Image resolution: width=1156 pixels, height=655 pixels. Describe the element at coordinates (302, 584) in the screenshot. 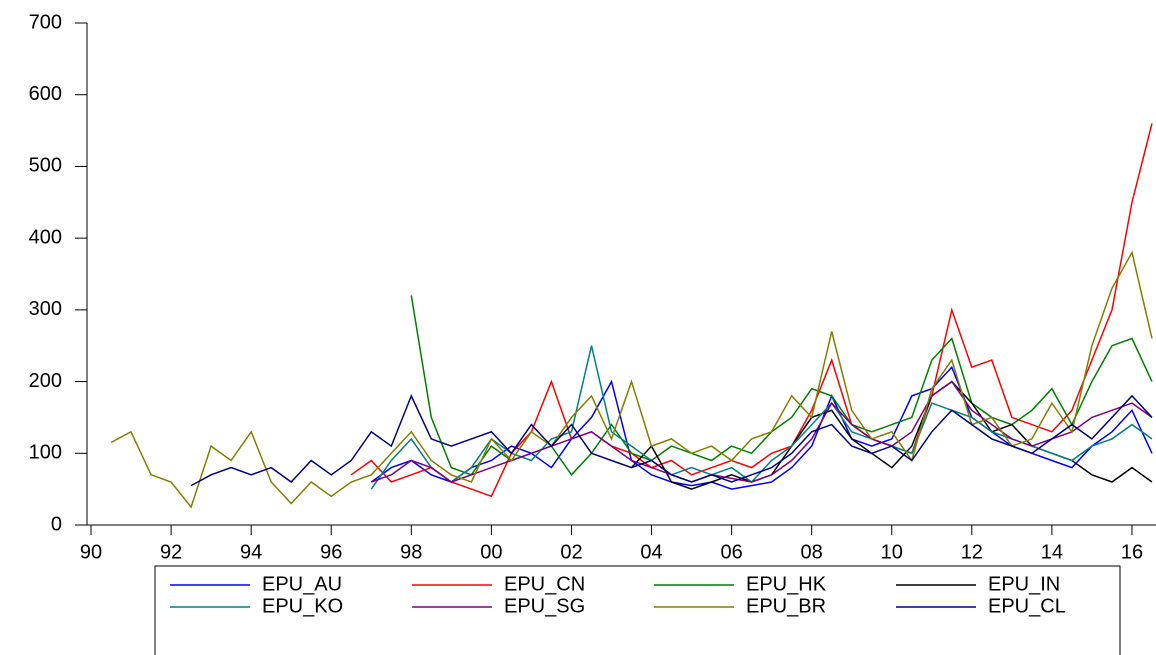

I see `legend-label: EPU_AU` at that location.